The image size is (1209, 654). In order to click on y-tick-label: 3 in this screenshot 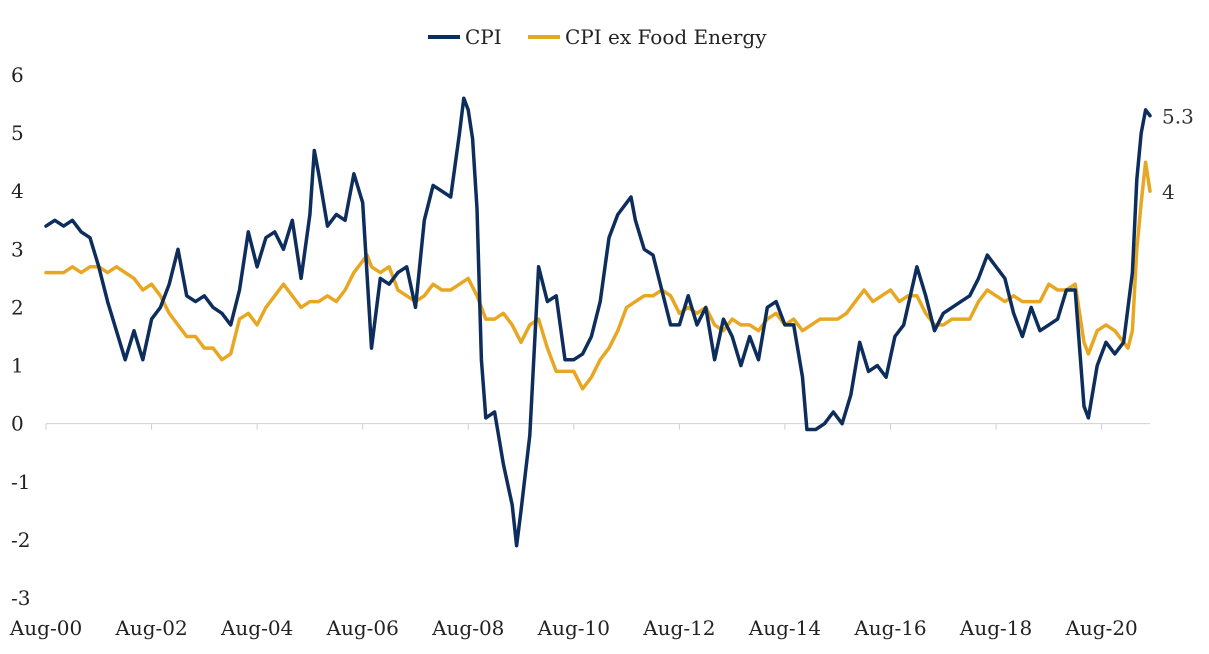, I will do `click(17, 249)`.